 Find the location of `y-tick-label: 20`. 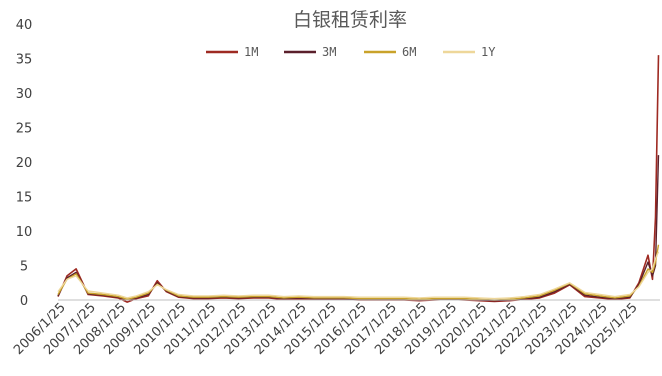

y-tick-label: 20 is located at coordinates (24, 163).